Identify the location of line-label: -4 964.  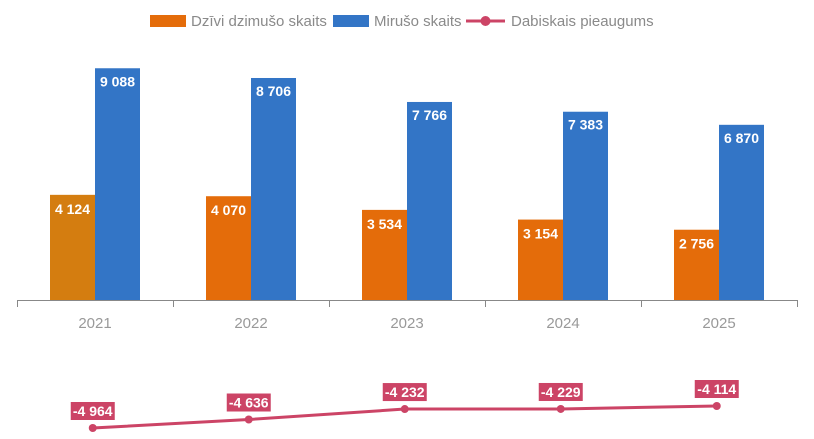
(93, 411).